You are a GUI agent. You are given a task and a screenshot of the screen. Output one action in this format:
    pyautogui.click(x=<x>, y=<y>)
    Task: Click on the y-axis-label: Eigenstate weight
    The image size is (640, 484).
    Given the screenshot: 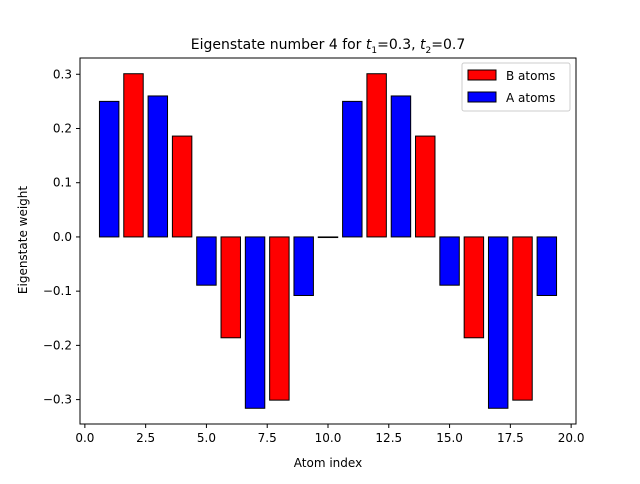 What is the action you would take?
    pyautogui.click(x=23, y=240)
    